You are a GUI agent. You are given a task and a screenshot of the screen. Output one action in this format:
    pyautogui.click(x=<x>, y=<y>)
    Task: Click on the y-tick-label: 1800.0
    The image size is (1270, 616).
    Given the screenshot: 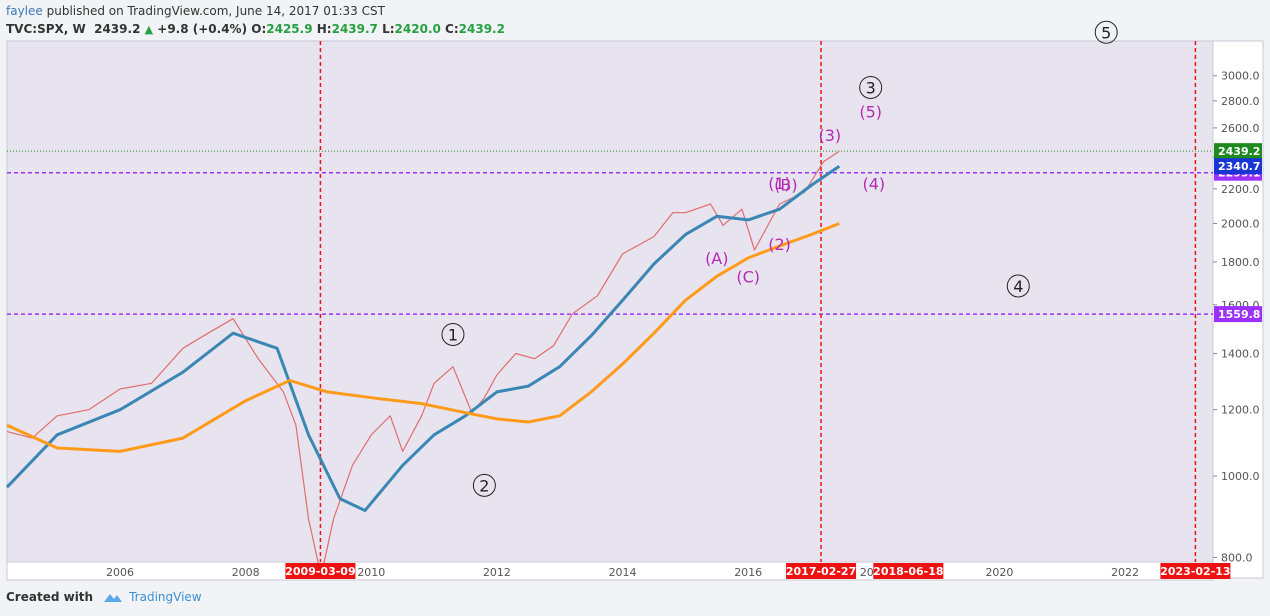 What is the action you would take?
    pyautogui.click(x=1240, y=262)
    